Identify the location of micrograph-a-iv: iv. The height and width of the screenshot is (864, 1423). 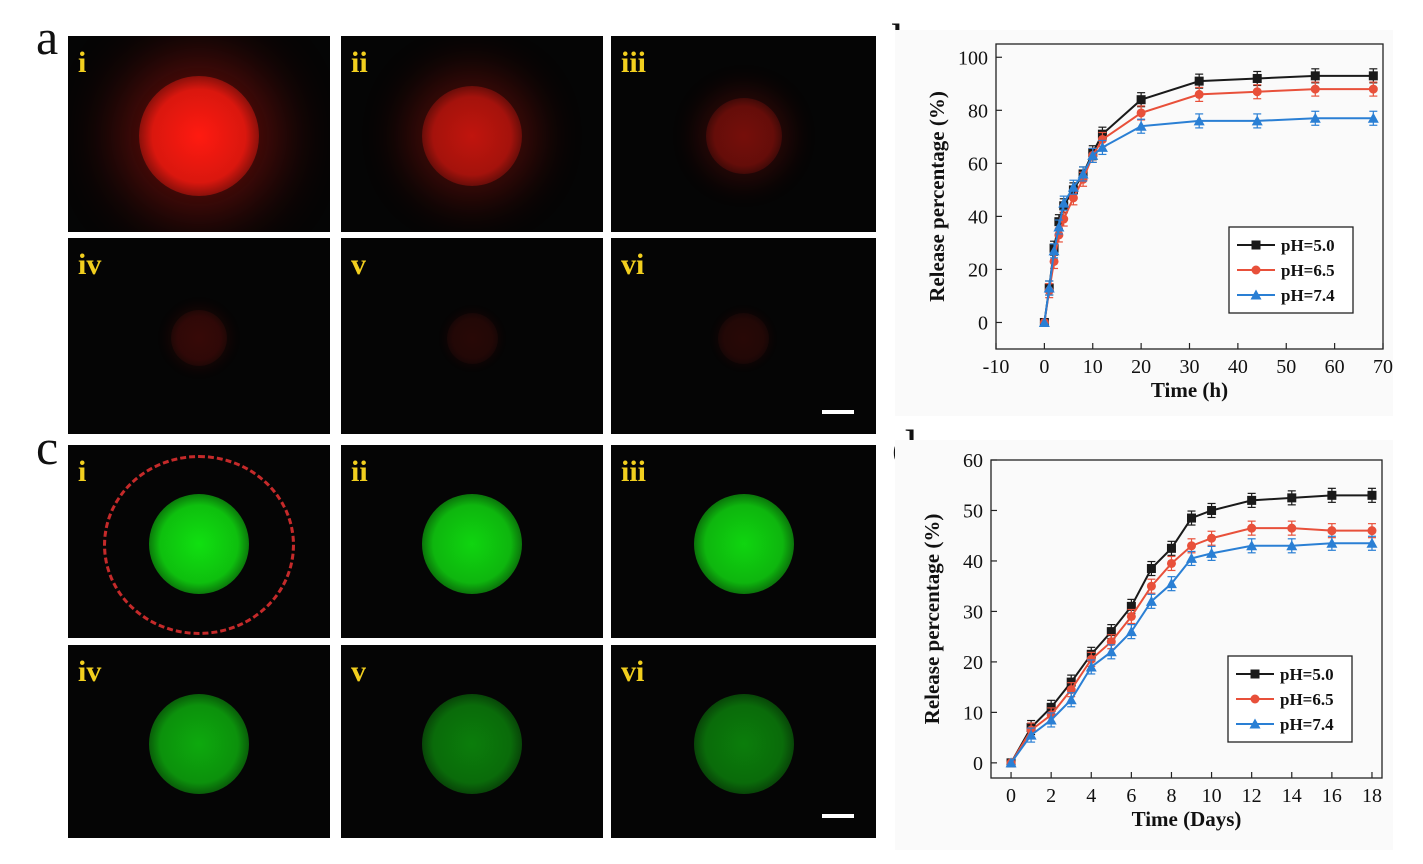
(199, 336).